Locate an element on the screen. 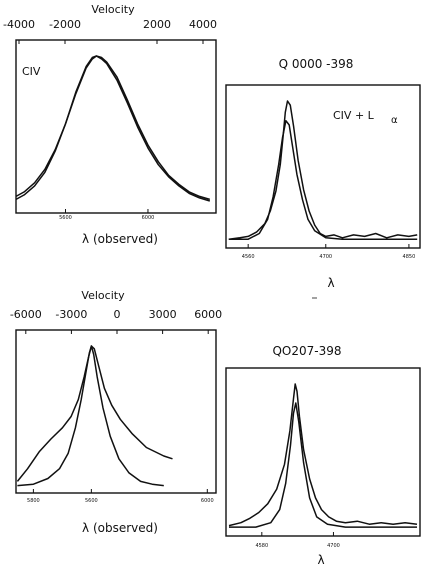  chart-title: Q 0000 -398 is located at coordinates (316, 64).